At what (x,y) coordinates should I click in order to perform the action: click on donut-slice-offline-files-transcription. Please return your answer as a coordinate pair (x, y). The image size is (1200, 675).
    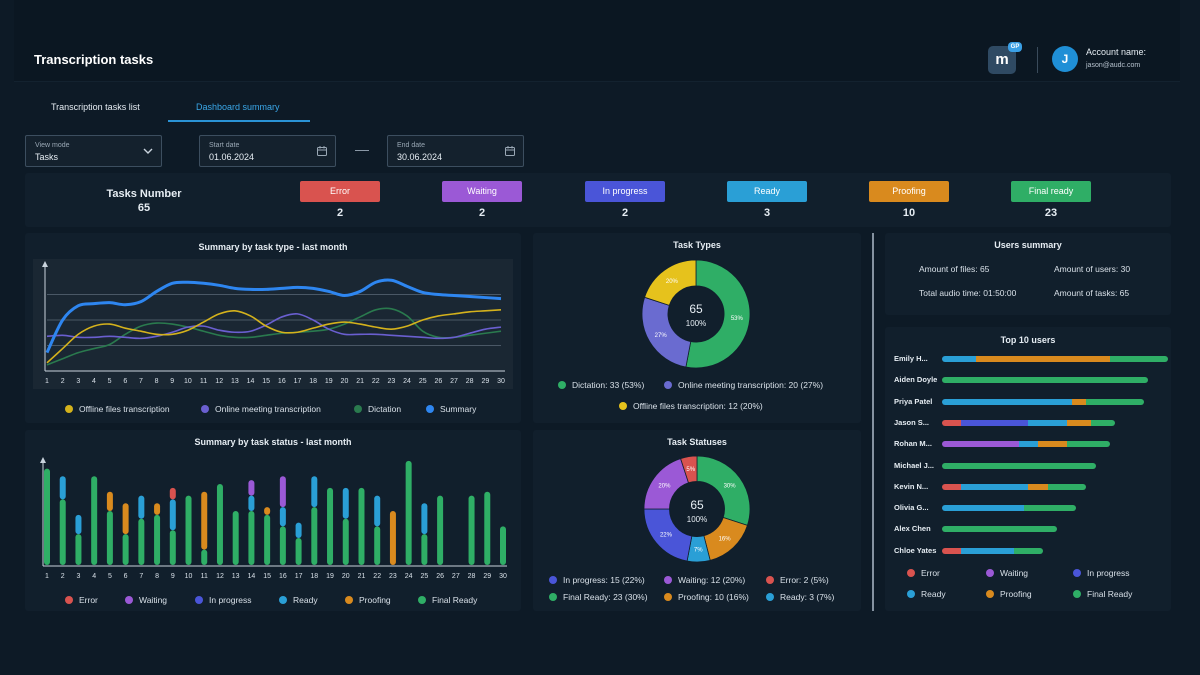
    Looking at the image, I should click on (670, 282).